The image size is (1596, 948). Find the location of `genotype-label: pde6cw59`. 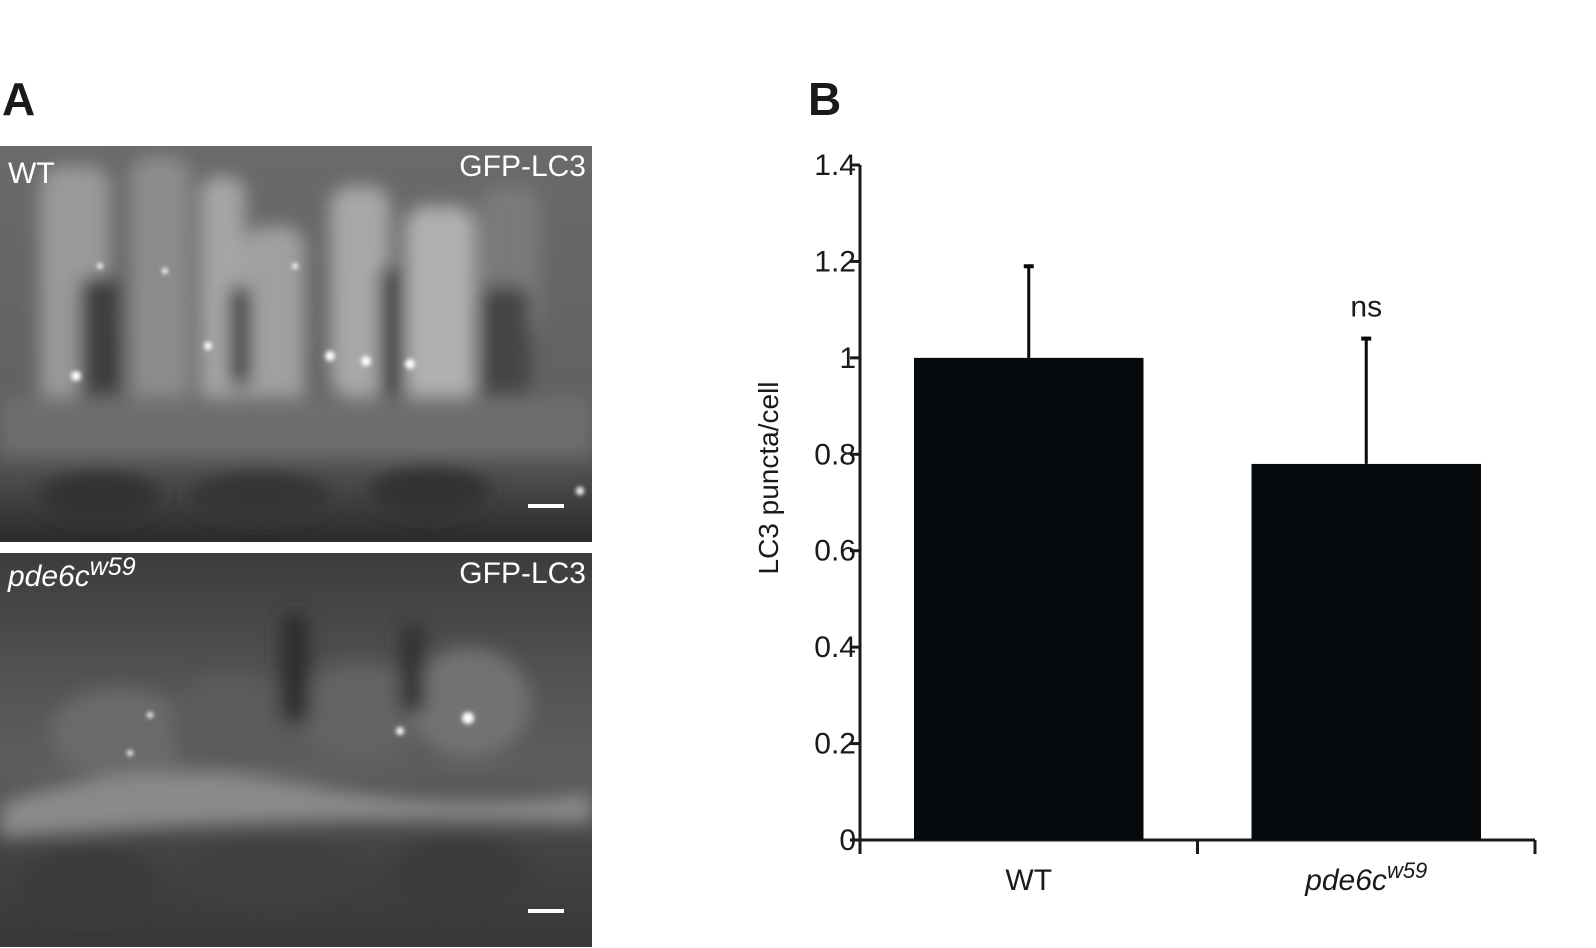

genotype-label: pde6cw59 is located at coordinates (72, 573).